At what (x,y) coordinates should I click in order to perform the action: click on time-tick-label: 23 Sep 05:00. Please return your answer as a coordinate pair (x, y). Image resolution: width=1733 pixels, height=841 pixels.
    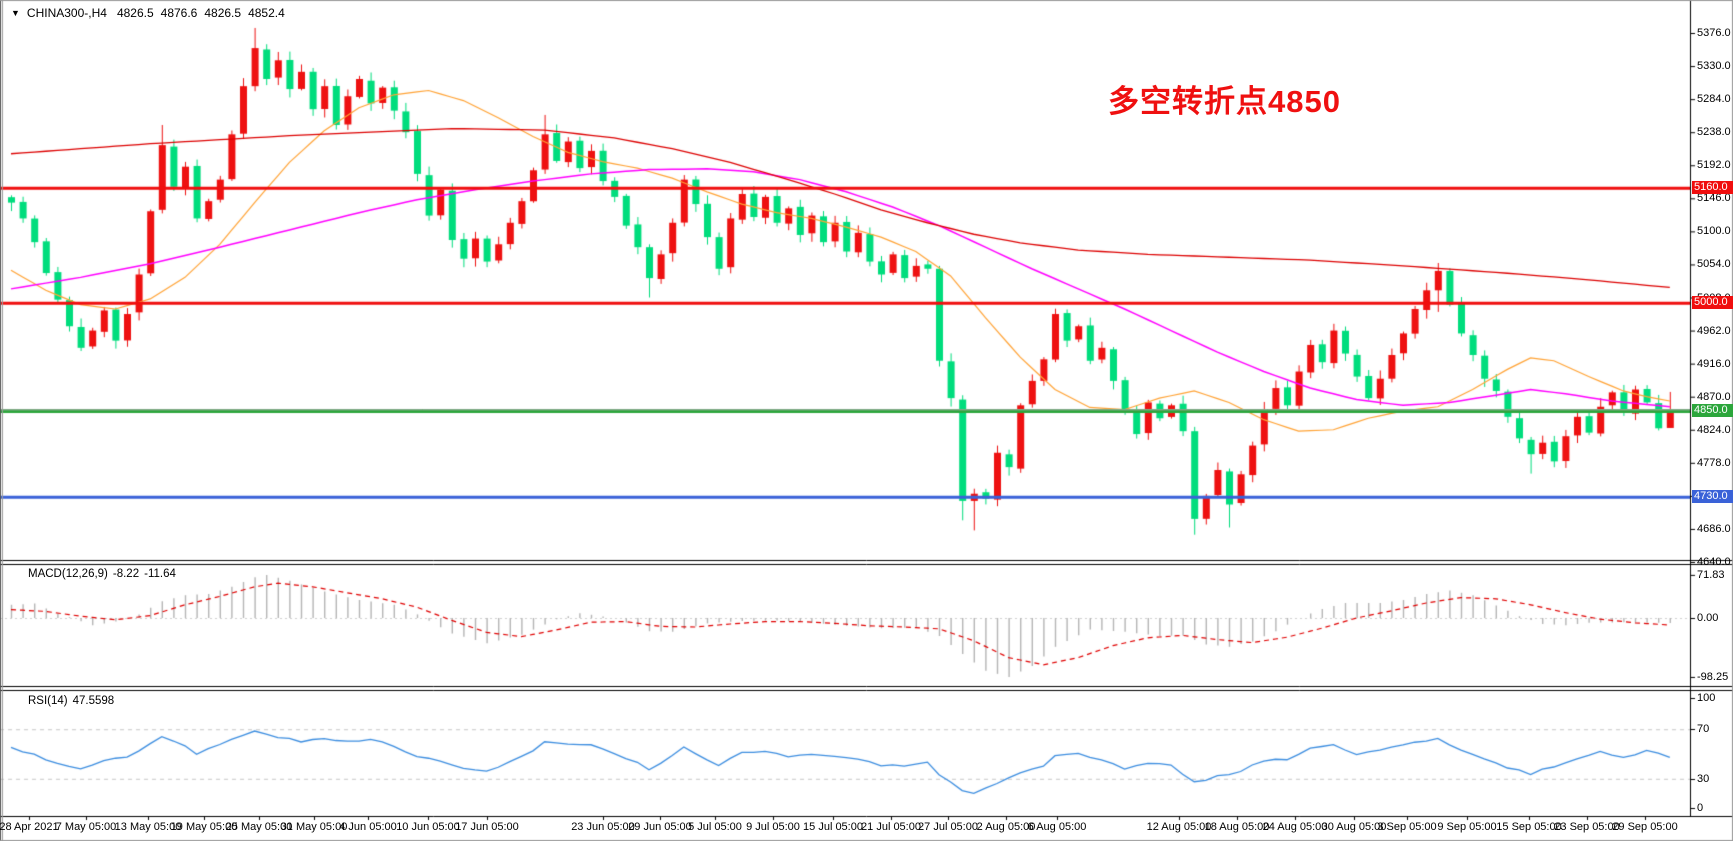
    Looking at the image, I should click on (1587, 827).